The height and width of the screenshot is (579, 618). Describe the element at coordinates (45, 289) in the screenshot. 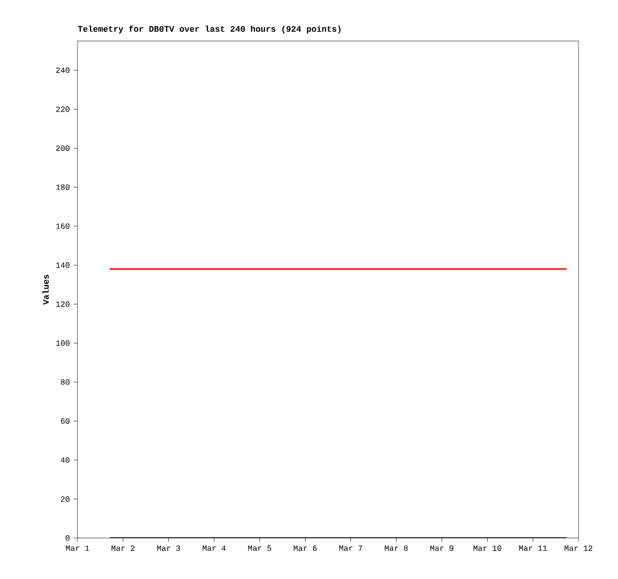

I see `y-axis-title: Values` at that location.